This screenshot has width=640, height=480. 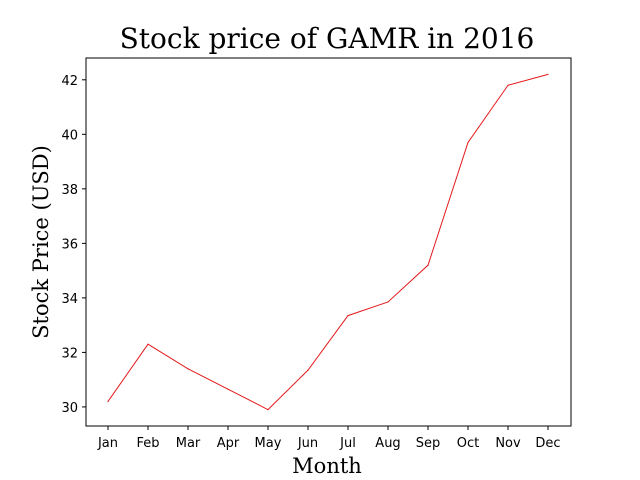 I want to click on y-axis-label: Stock Price (USD), so click(x=41, y=242).